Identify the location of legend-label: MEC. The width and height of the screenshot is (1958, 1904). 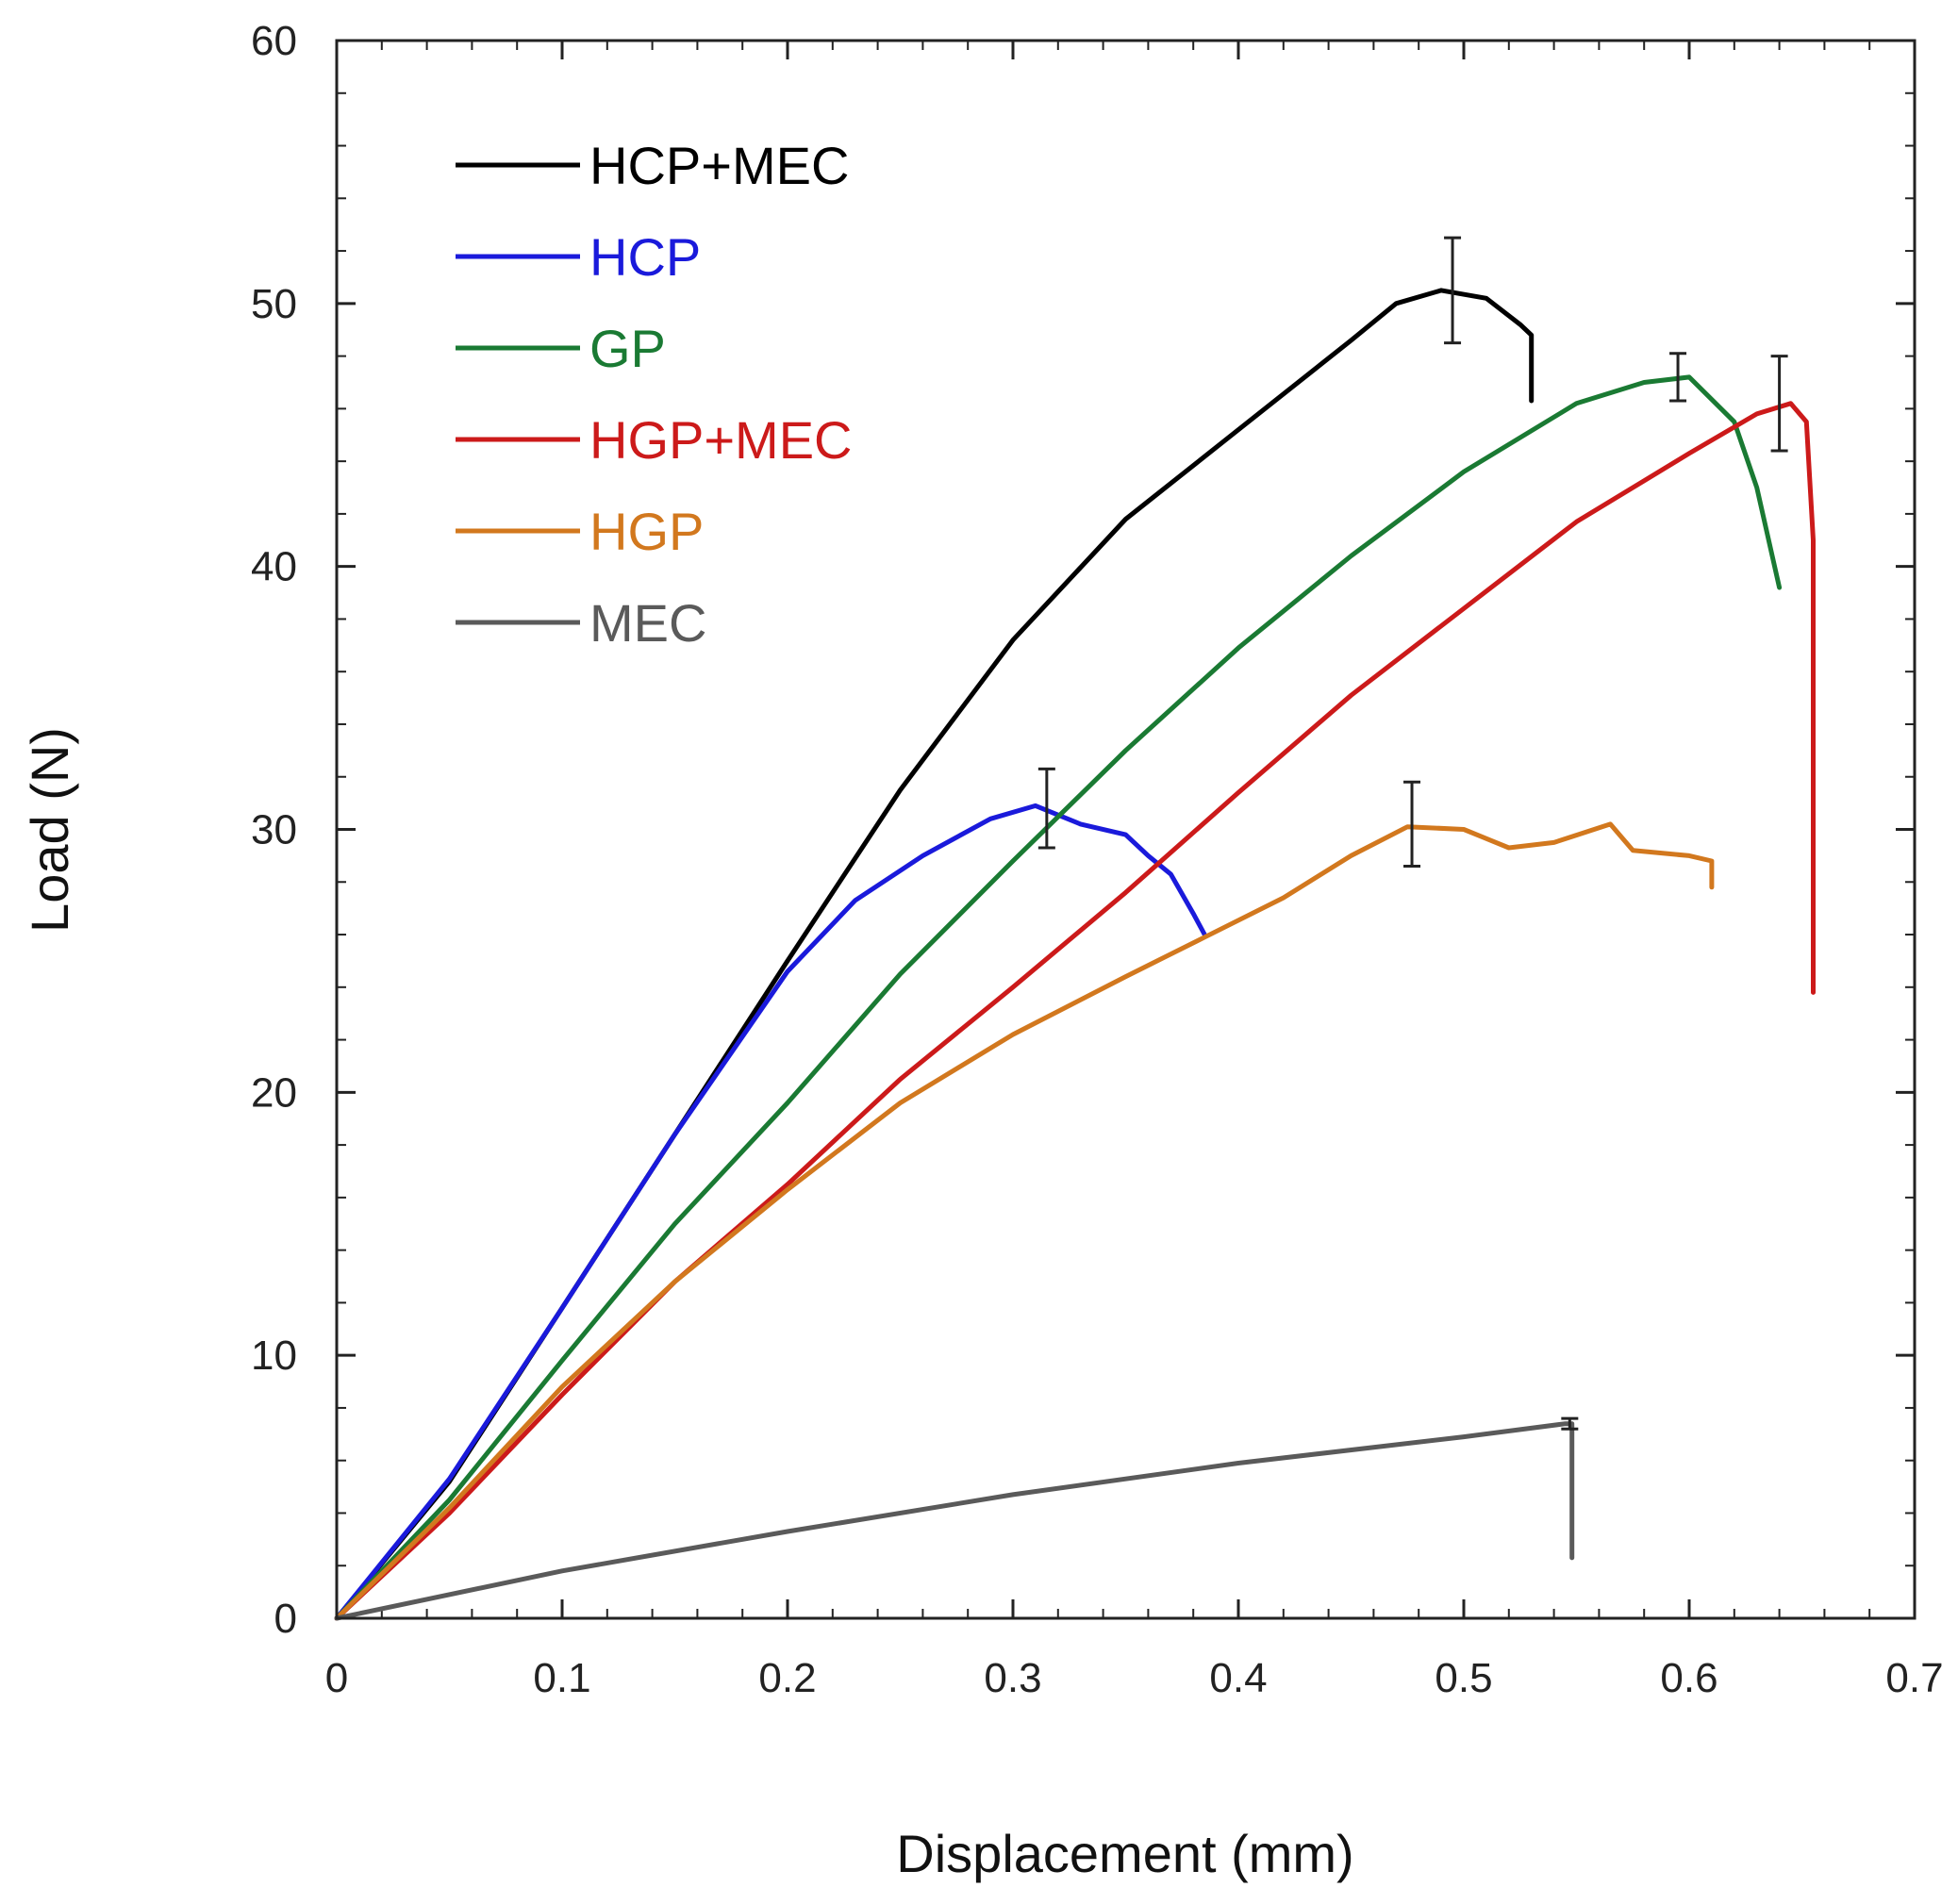
(648, 623).